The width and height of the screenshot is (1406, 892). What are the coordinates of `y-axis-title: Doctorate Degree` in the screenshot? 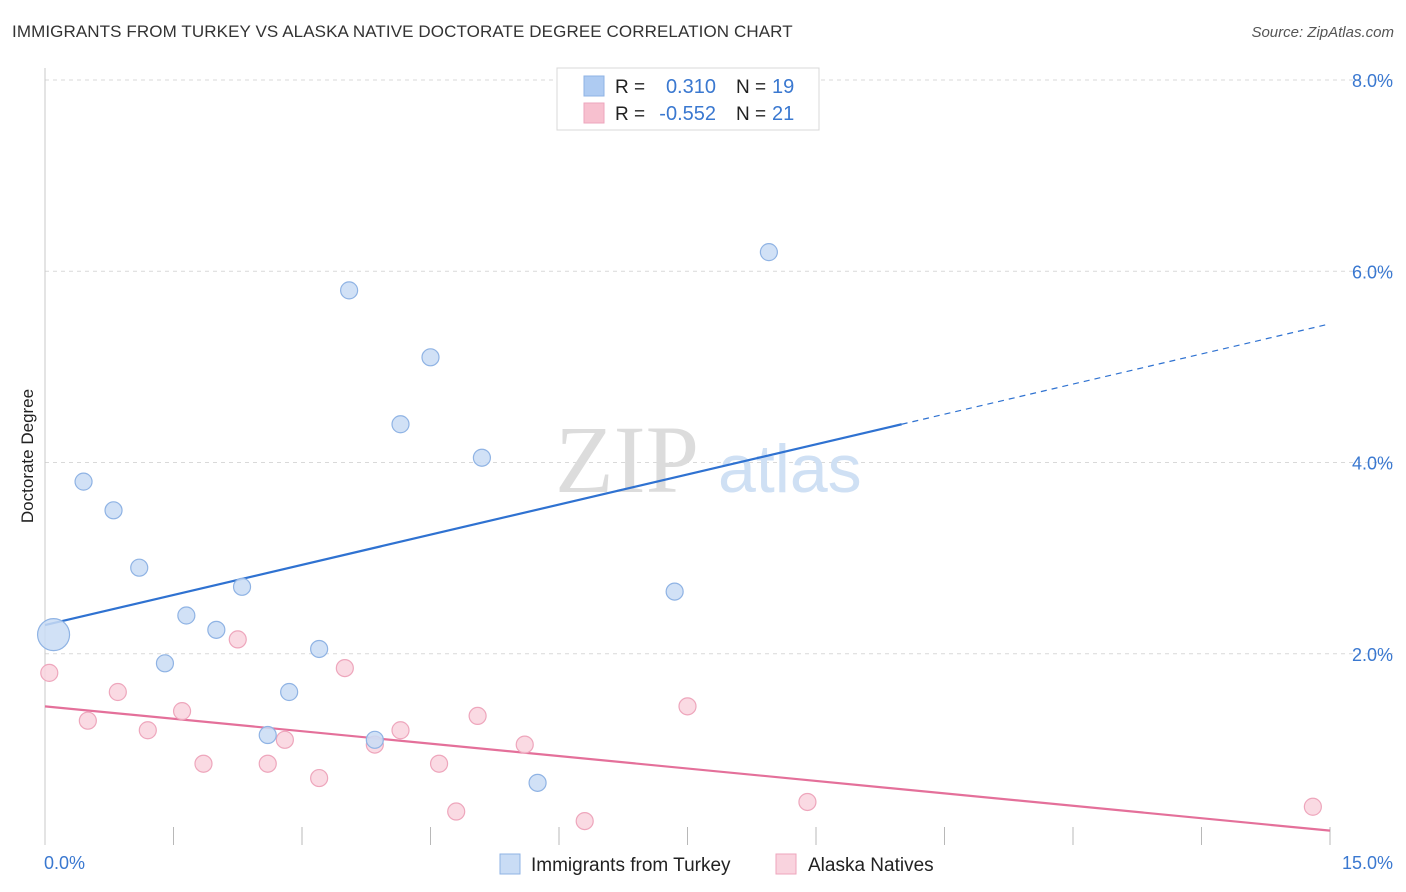 It's located at (27, 456).